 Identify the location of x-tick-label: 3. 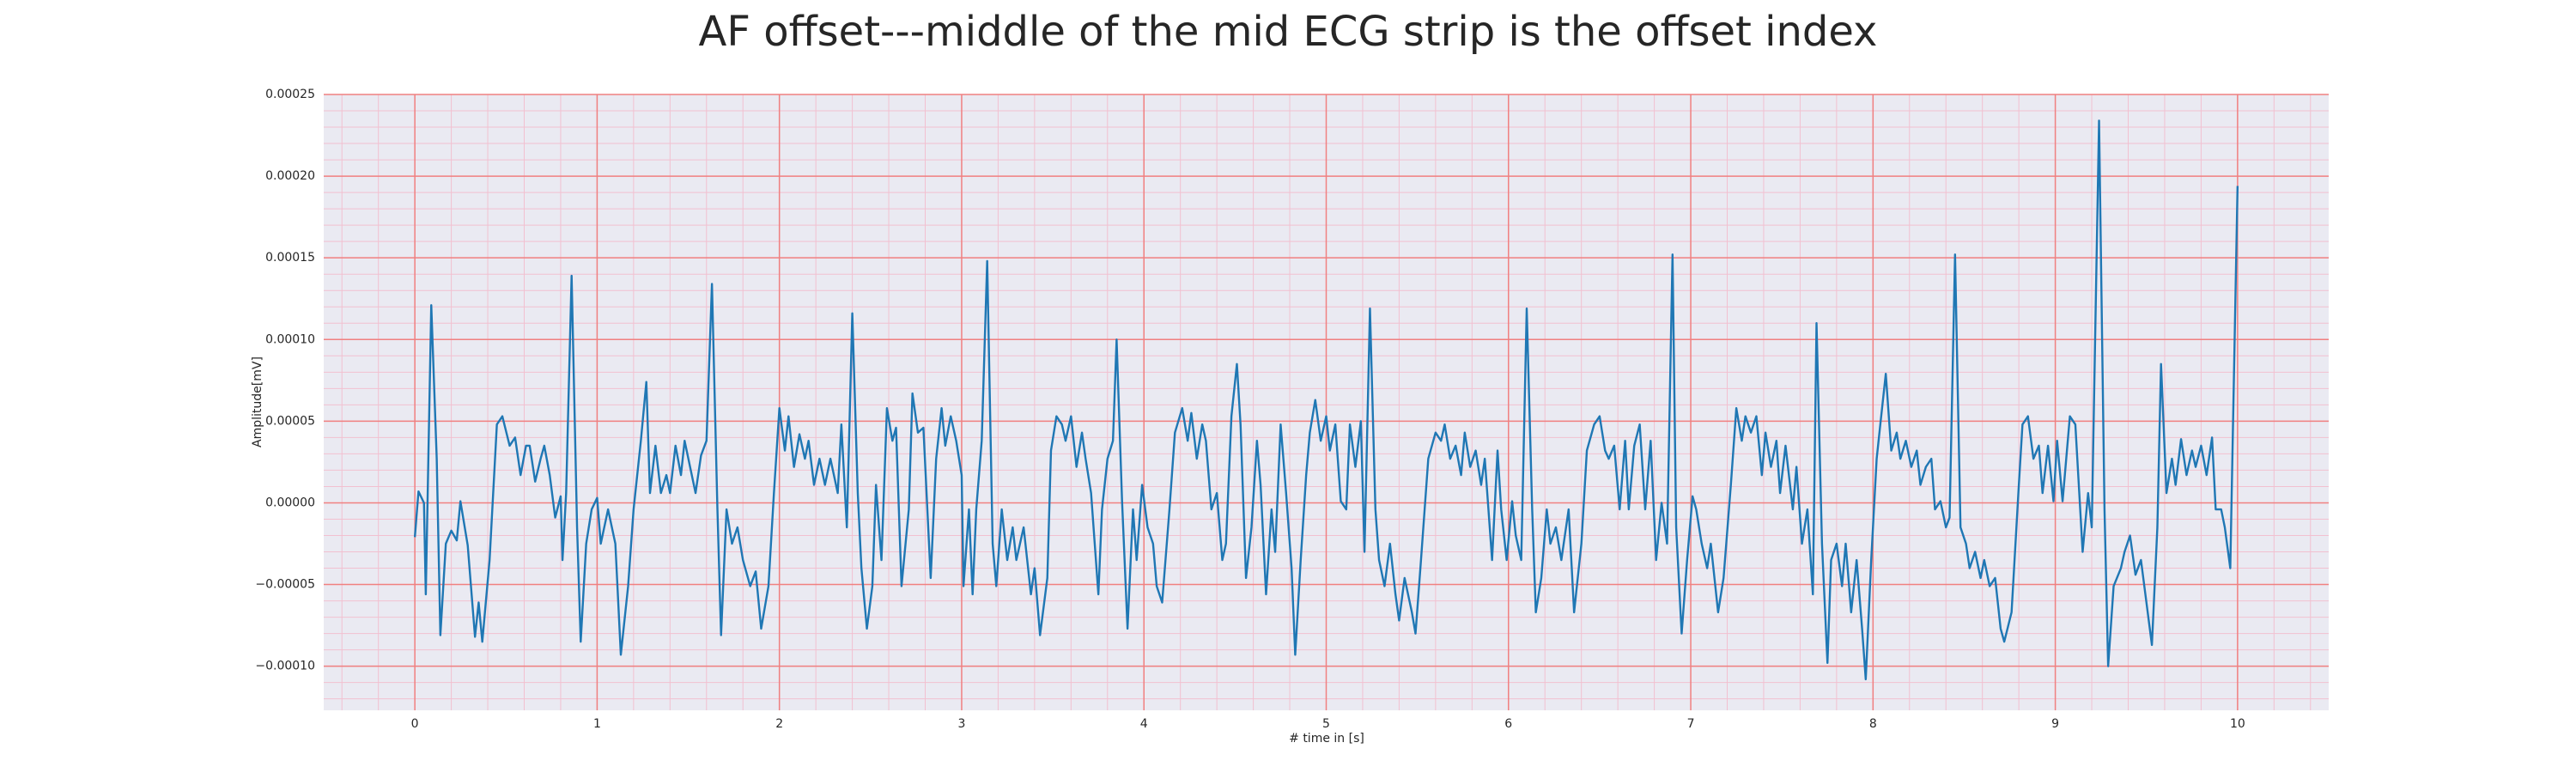
(961, 724).